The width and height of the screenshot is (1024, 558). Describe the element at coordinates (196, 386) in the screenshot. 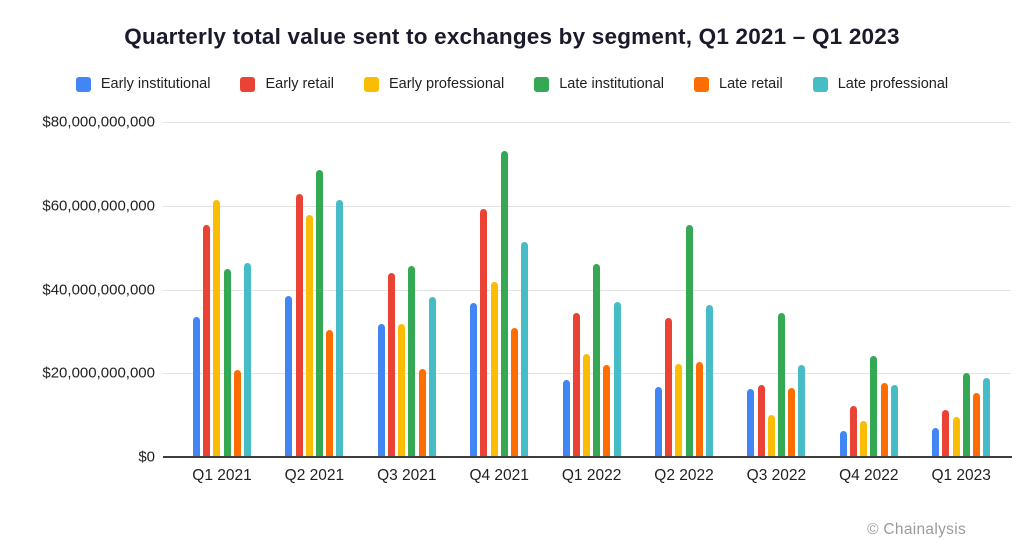

I see `bar-early-institutional-q1-2021` at that location.